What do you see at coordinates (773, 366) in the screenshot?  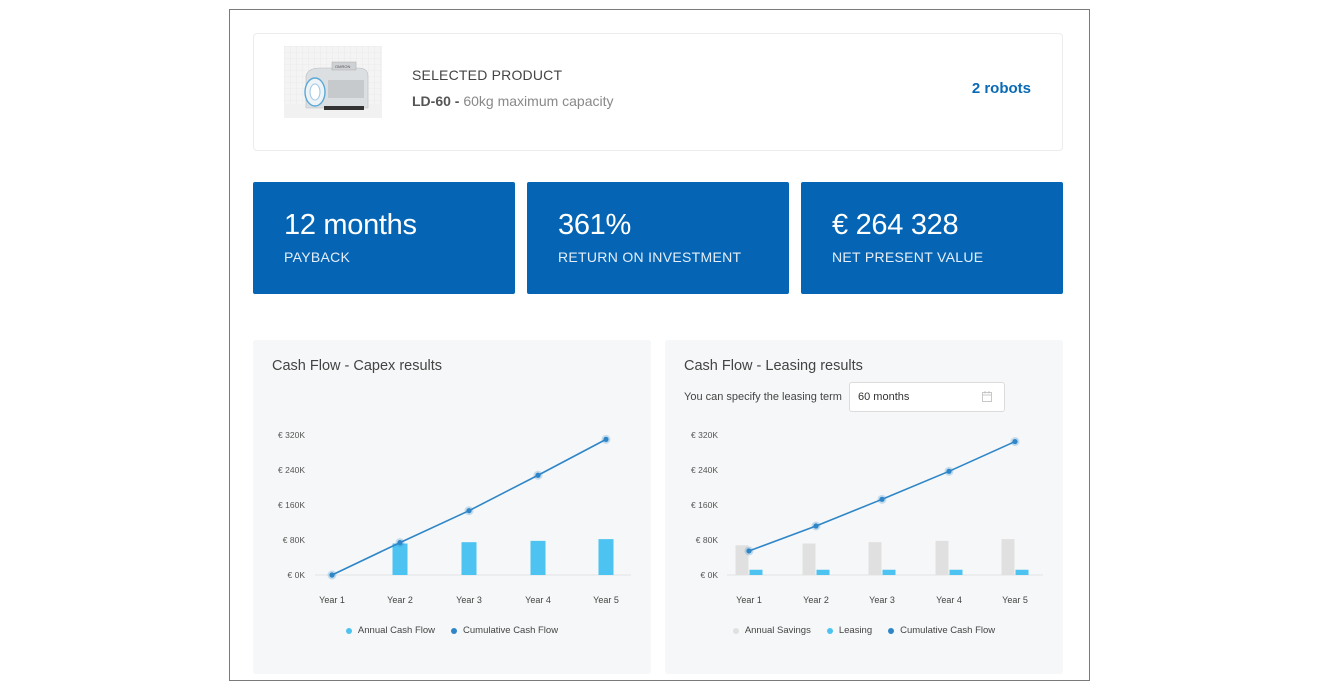 I see `leasing-chart-title: Cash Flow - Leasing results` at bounding box center [773, 366].